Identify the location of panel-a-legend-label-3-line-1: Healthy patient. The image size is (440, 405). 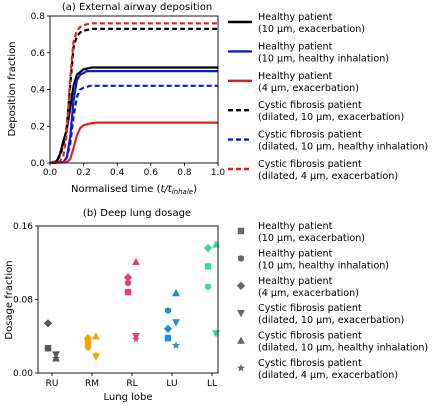
(295, 76).